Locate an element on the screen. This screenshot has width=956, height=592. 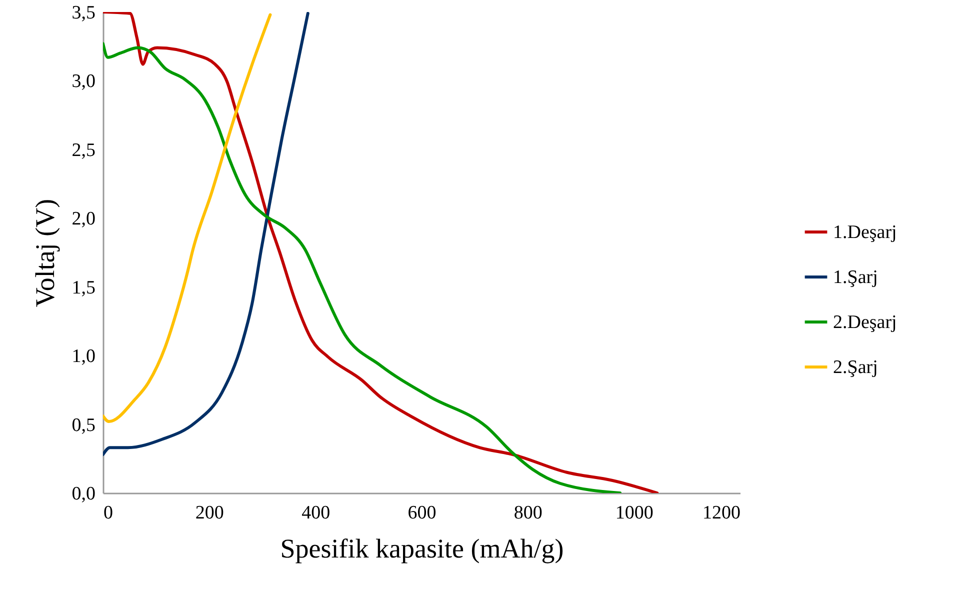
y-tick-label: 0,0 is located at coordinates (84, 494).